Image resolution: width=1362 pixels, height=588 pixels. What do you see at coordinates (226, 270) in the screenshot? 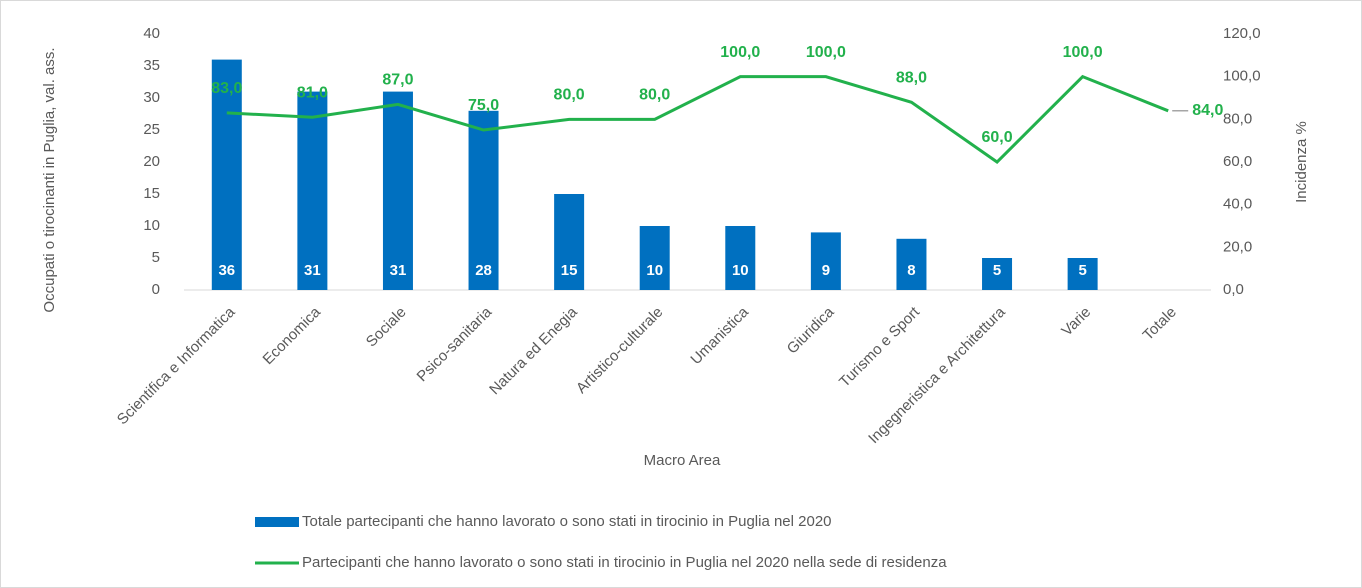
I see `bar-label: 36` at bounding box center [226, 270].